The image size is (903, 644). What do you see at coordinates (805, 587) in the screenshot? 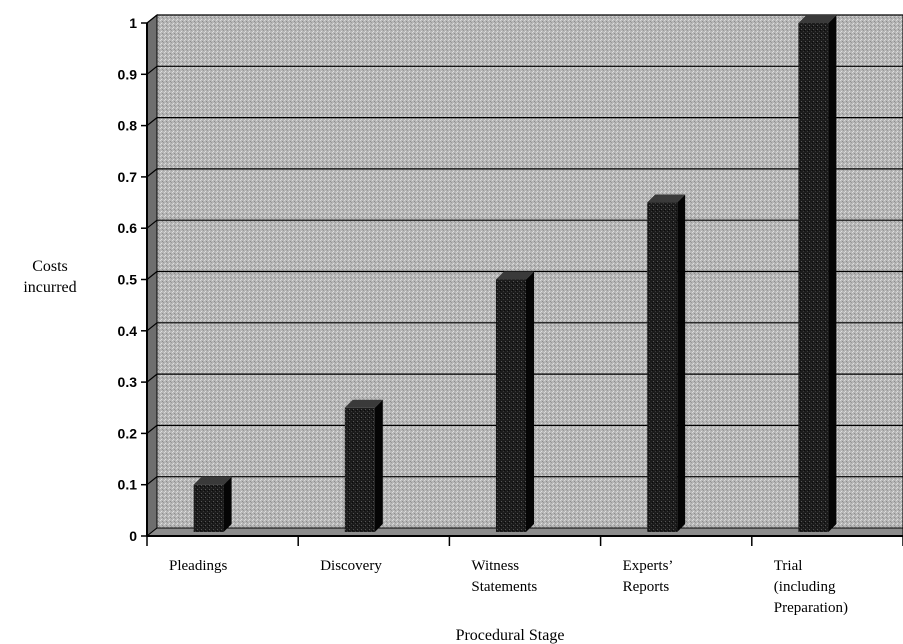
I see `x-tick-label-line: (including` at bounding box center [805, 587].